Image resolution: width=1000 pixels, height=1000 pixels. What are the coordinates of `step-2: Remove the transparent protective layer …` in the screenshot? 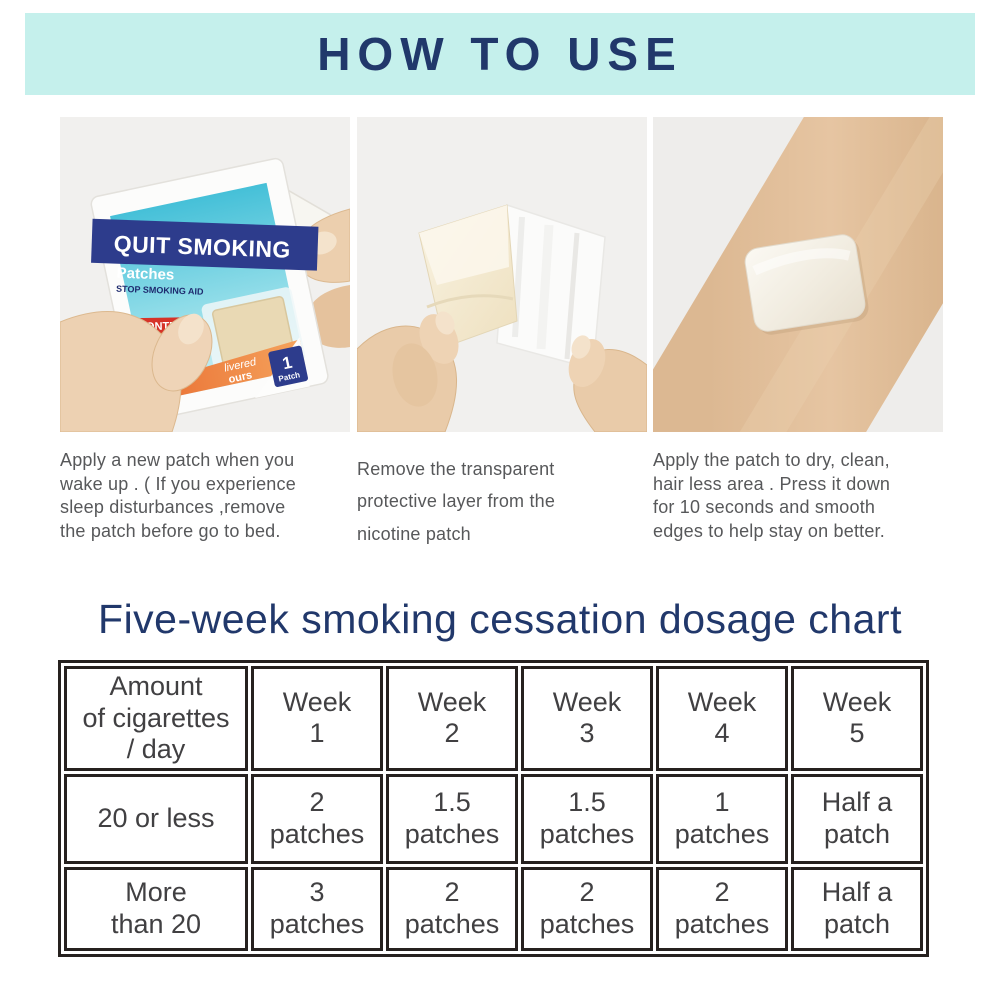 It's located at (502, 333).